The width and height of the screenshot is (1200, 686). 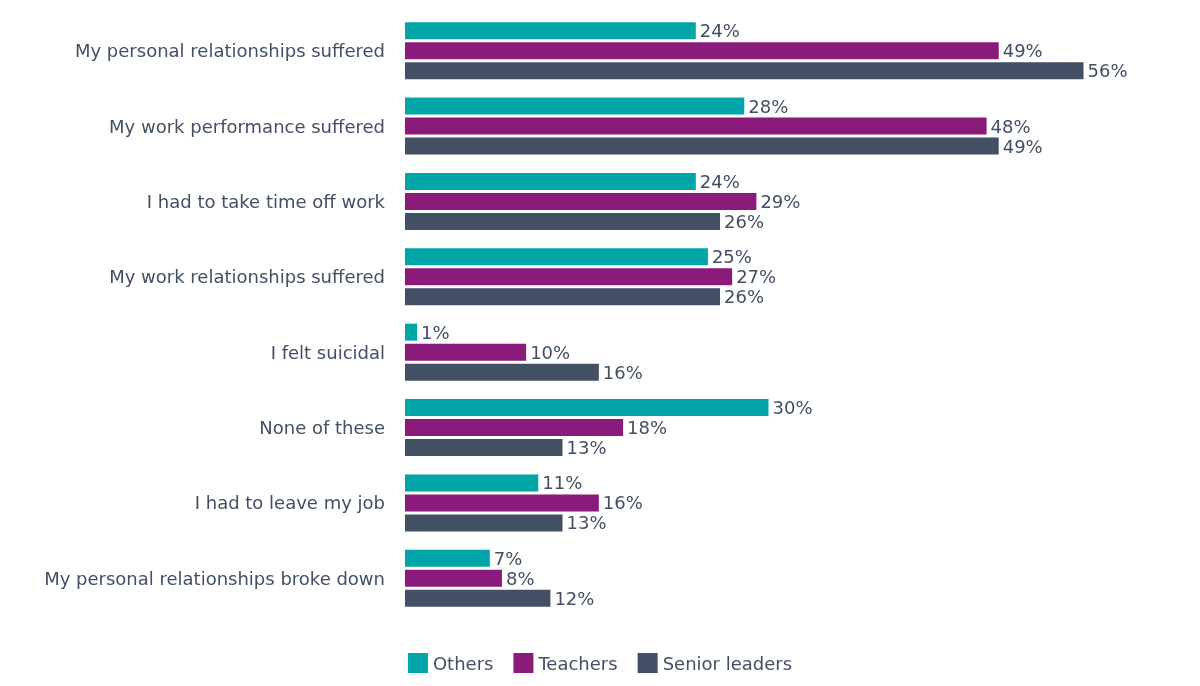 What do you see at coordinates (792, 407) in the screenshot?
I see `data-label: 30%` at bounding box center [792, 407].